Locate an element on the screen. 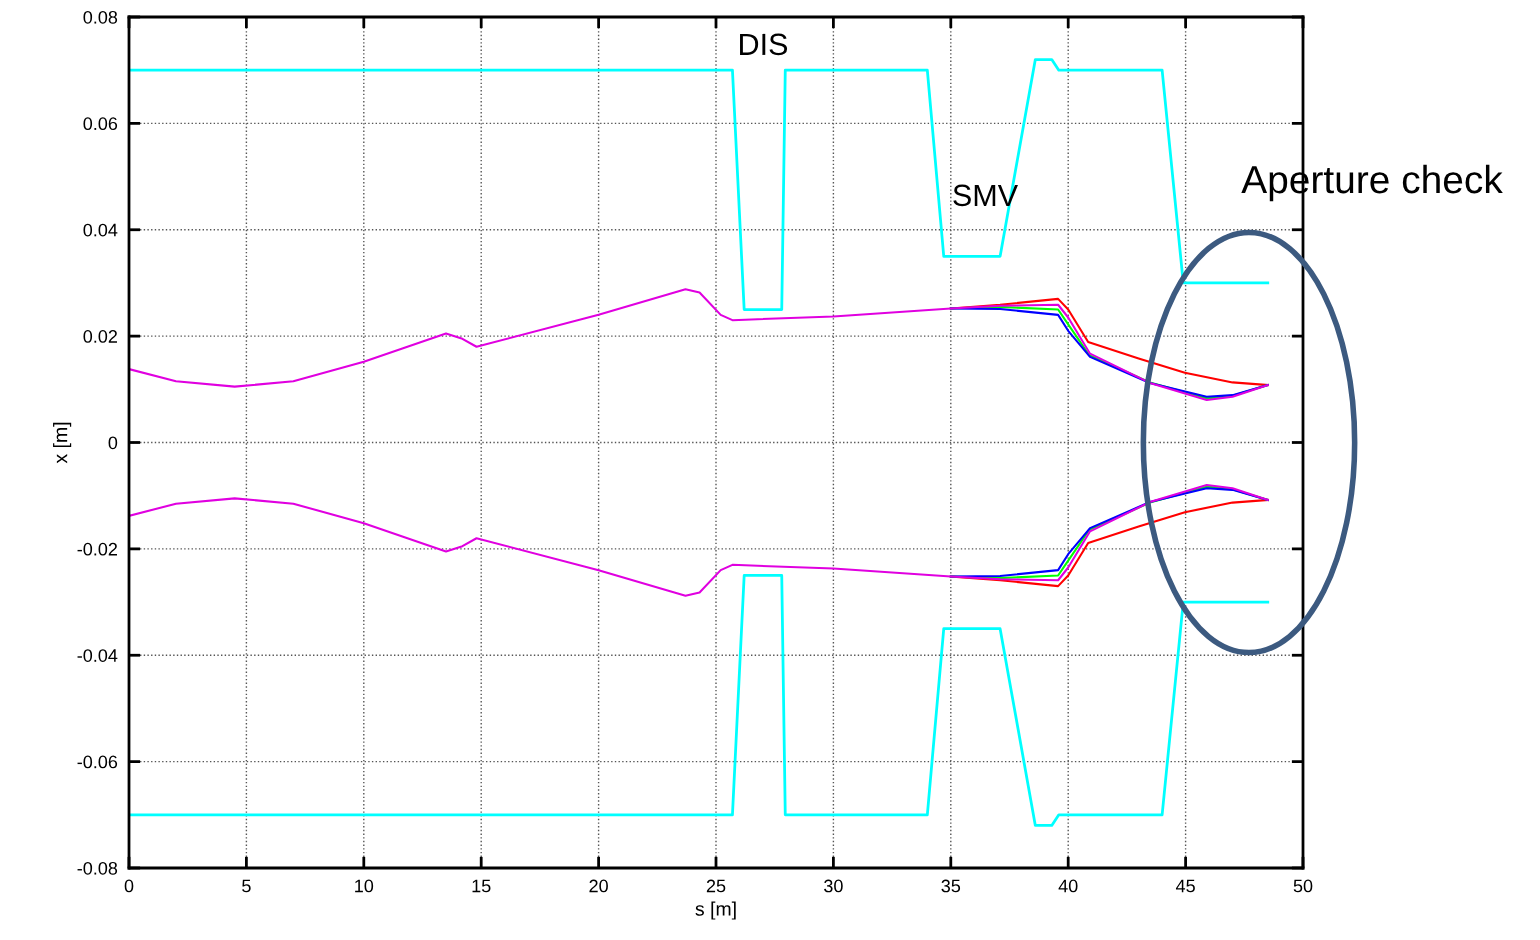  x-tick-label: 25 is located at coordinates (716, 886).